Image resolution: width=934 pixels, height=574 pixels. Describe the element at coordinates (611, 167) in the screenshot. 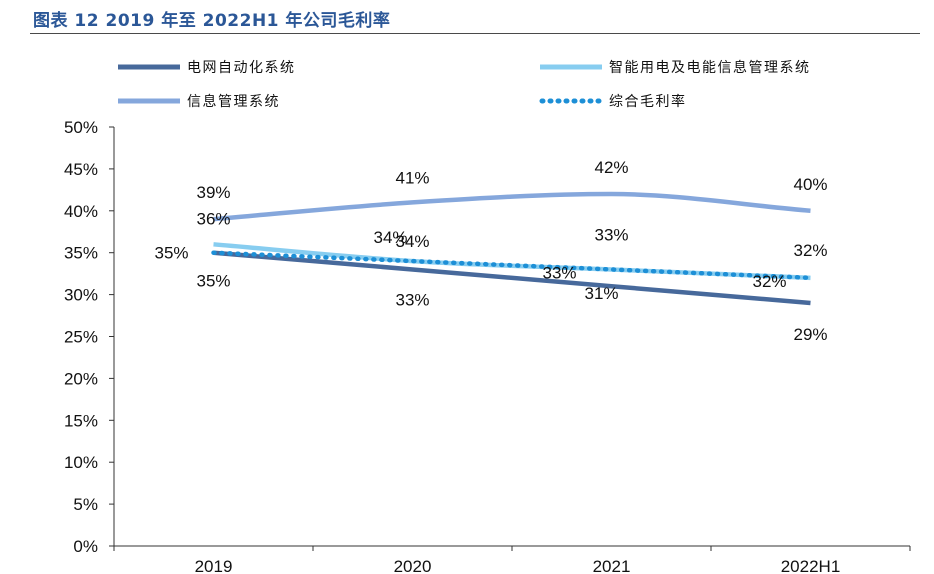

I see `data-label: 42%` at that location.